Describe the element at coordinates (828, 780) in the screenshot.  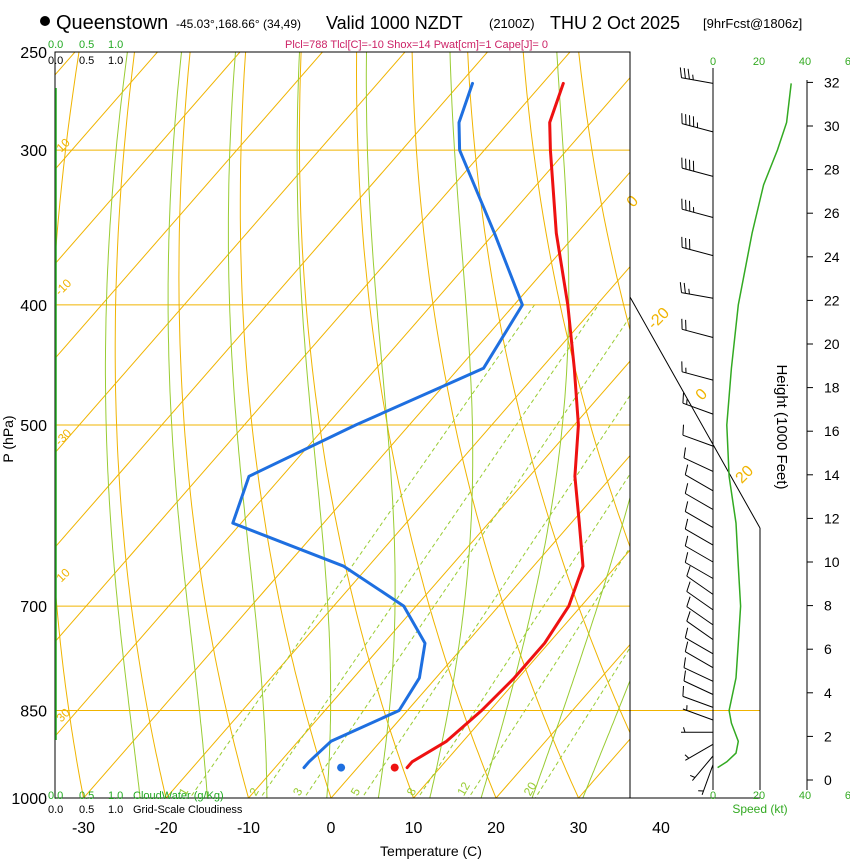
I see `height-tick-label: 0` at that location.